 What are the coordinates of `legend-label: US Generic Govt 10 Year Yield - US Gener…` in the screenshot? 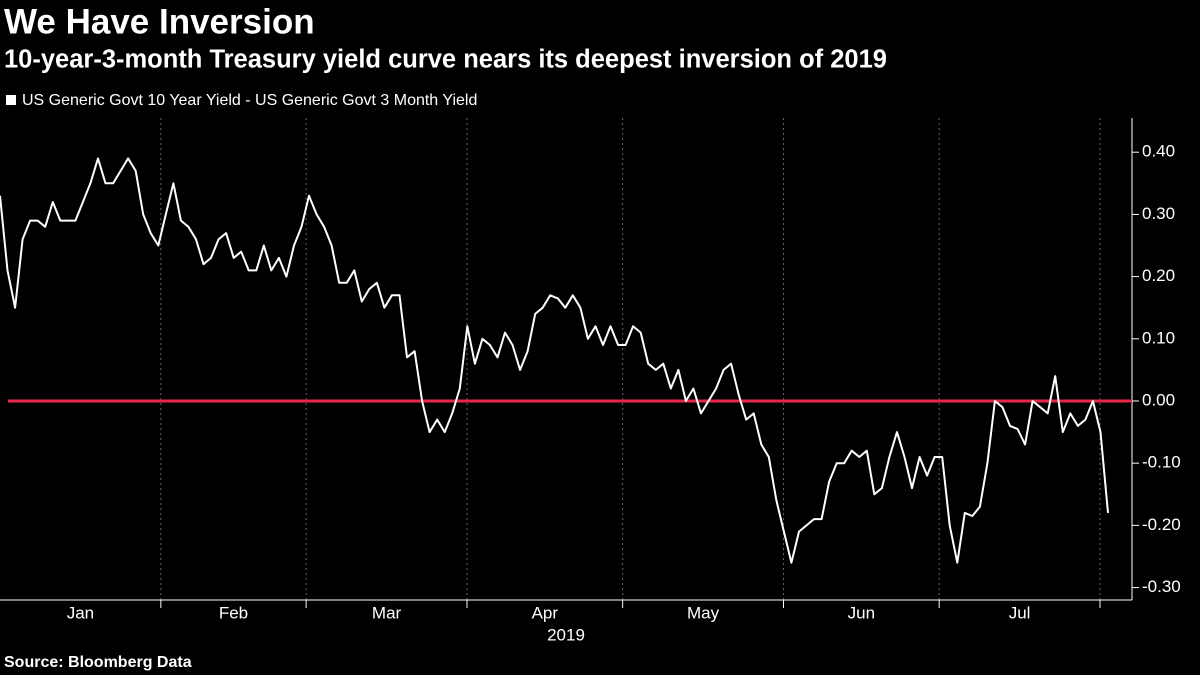 It's located at (249, 100).